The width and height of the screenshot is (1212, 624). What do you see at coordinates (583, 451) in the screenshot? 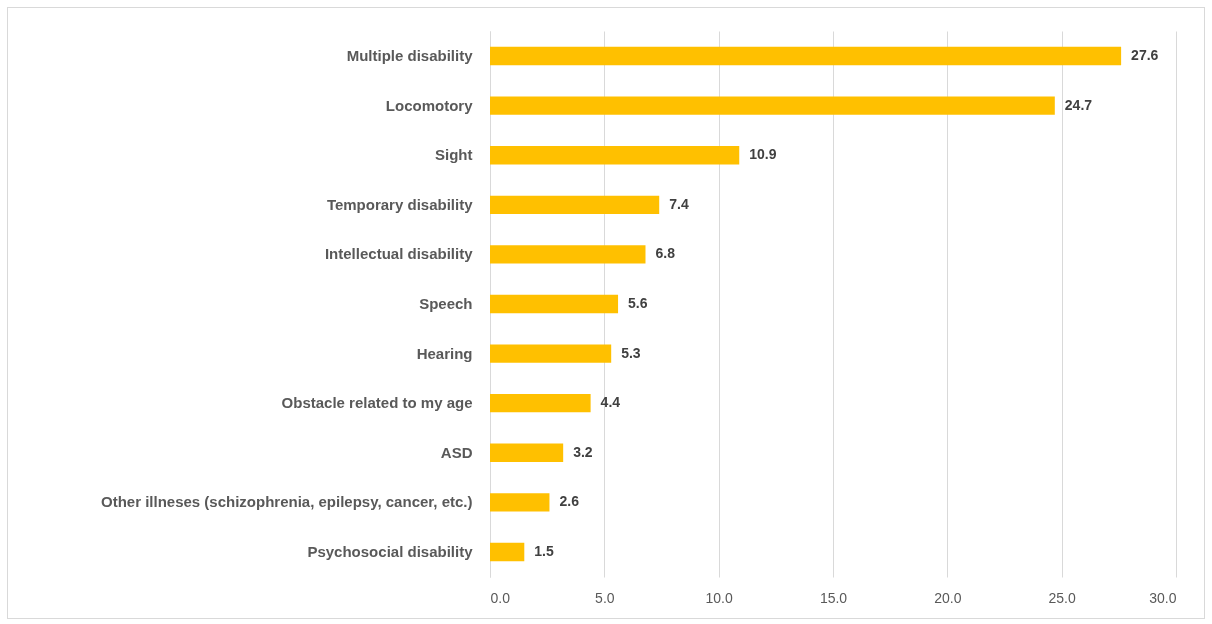
I see `data-label: 3.2` at bounding box center [583, 451].